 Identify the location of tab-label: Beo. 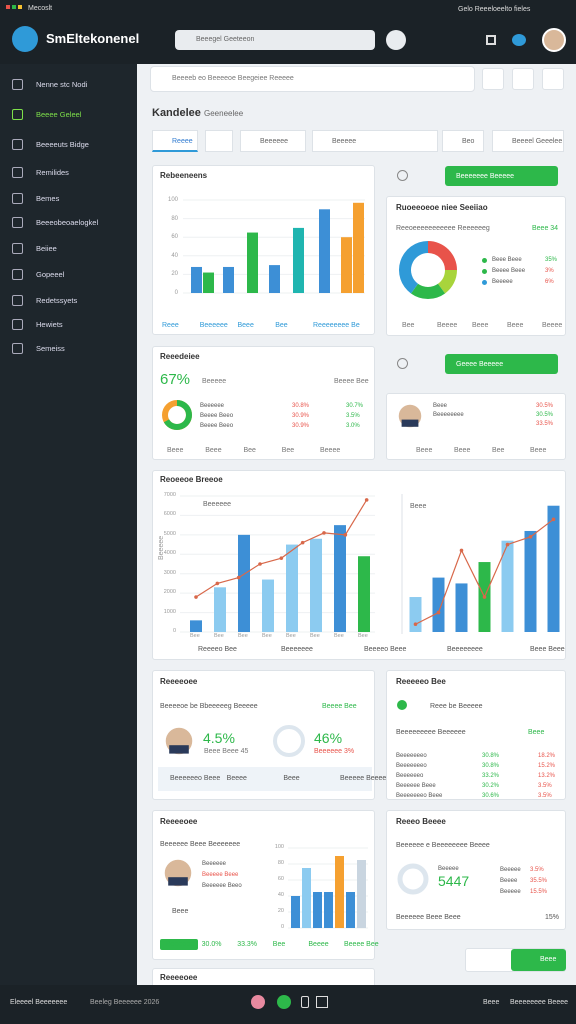
(468, 141).